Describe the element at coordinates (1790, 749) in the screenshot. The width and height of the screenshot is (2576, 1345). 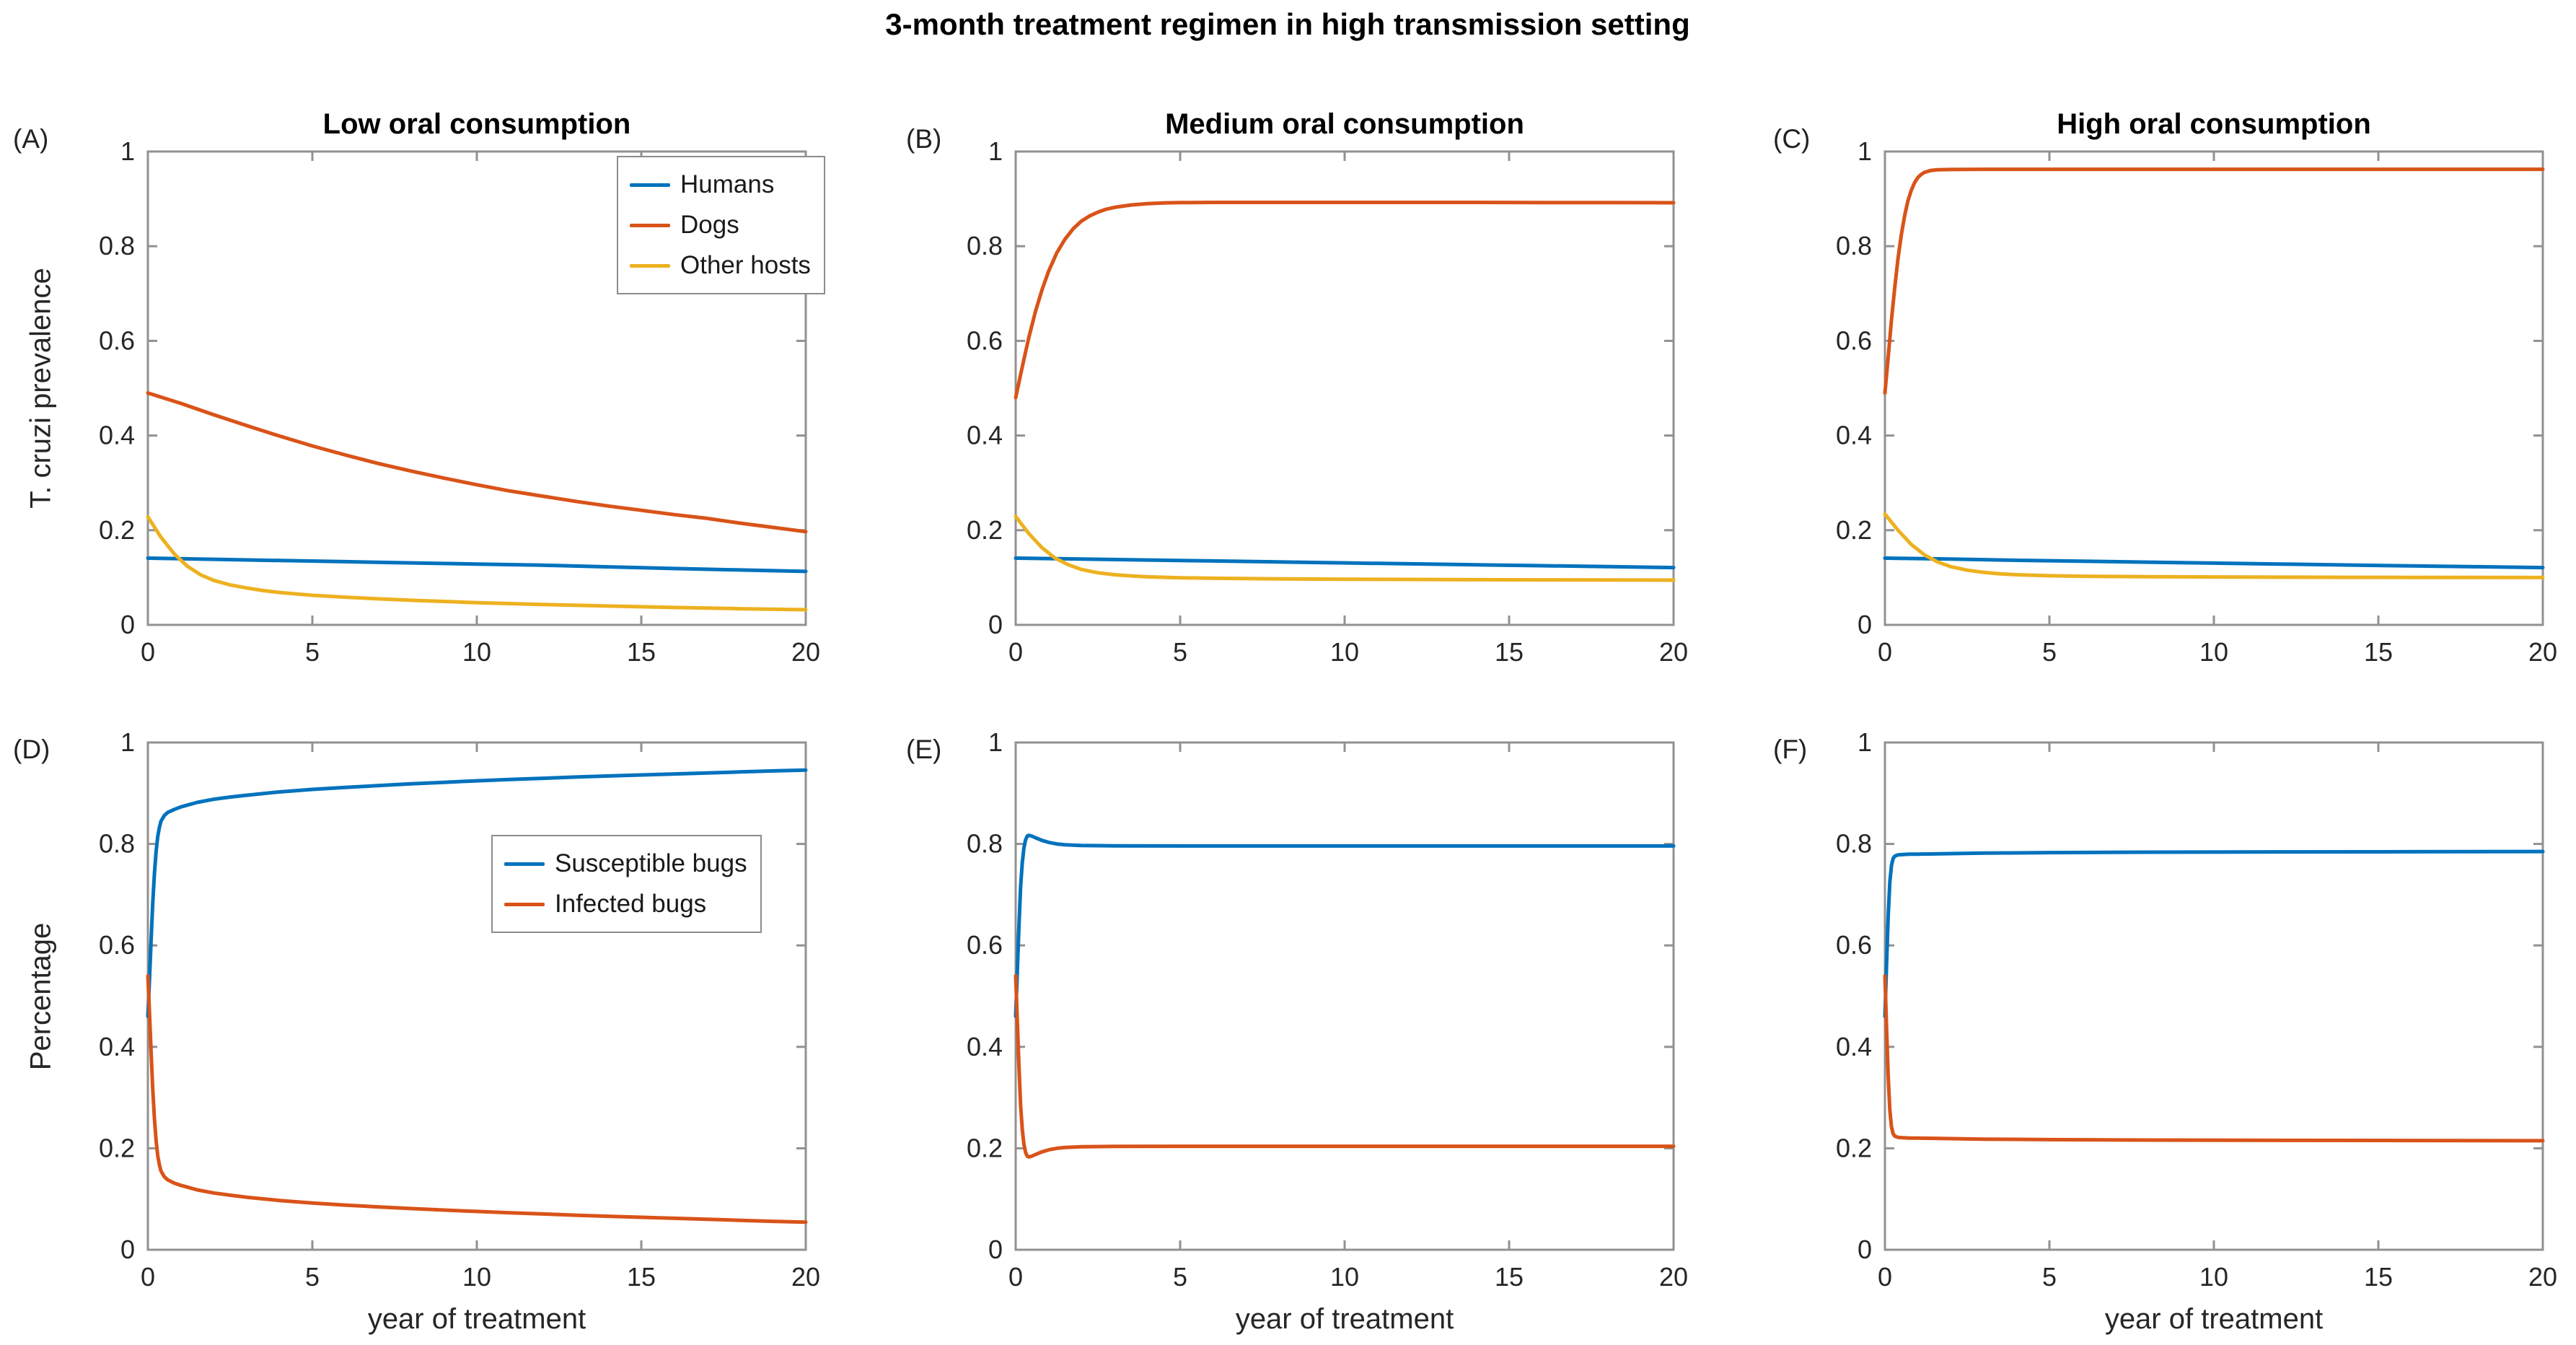
I see `panel-label-f: (F)` at that location.